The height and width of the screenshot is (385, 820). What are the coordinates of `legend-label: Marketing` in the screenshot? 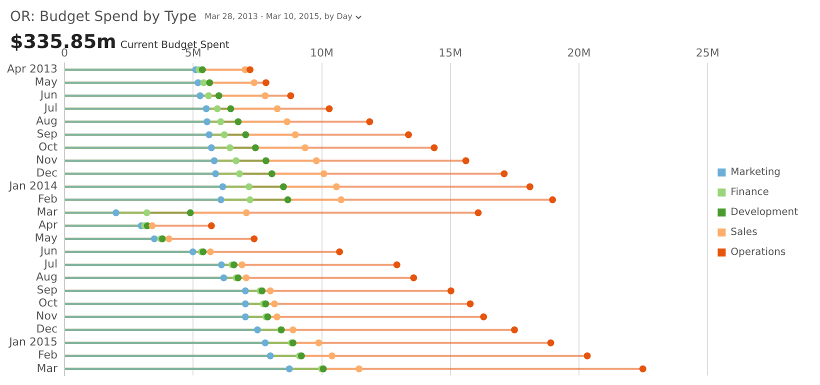 It's located at (755, 172).